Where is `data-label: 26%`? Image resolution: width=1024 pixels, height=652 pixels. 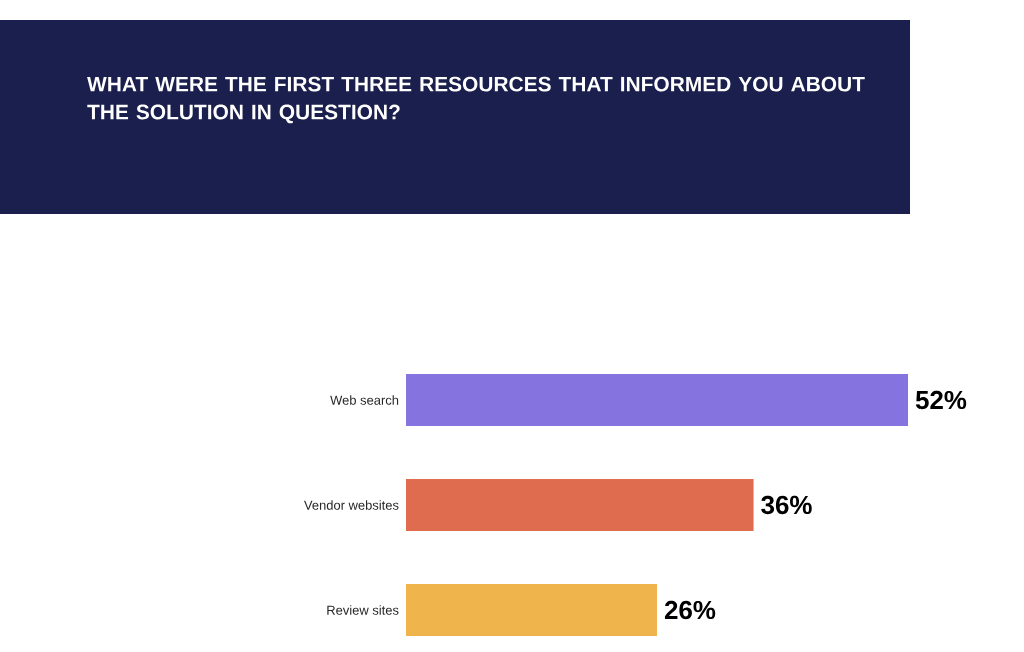 data-label: 26% is located at coordinates (690, 610).